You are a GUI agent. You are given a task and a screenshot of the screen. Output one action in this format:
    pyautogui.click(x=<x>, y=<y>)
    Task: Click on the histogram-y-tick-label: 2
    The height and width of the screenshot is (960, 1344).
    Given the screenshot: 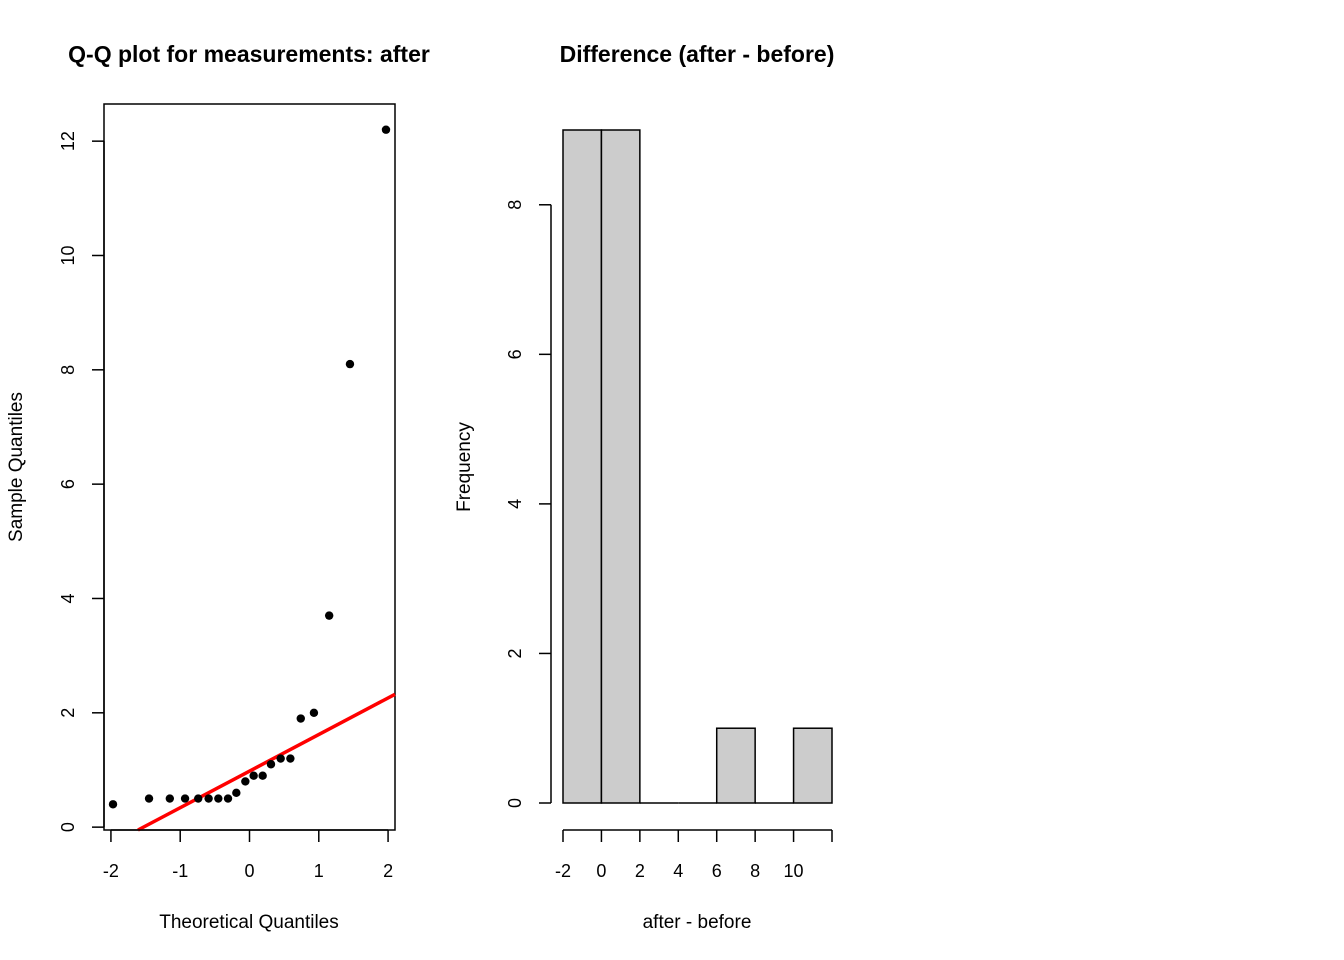 What is the action you would take?
    pyautogui.click(x=515, y=653)
    